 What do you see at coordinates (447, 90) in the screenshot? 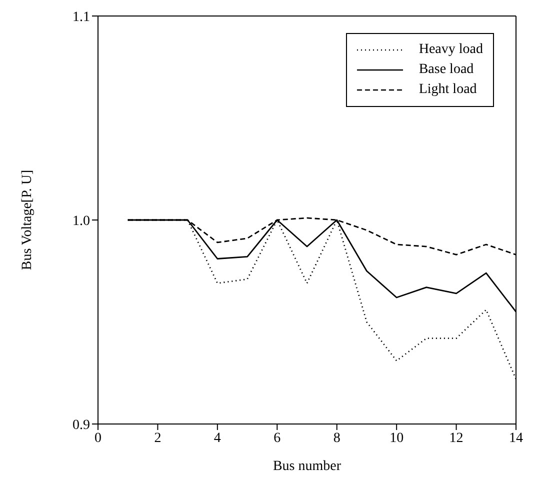
I see `legend-label: Light load` at bounding box center [447, 90].